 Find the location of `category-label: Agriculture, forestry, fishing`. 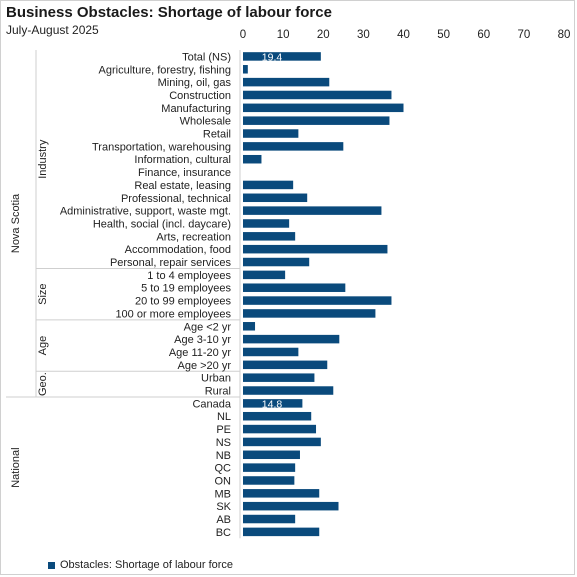

category-label: Agriculture, forestry, fishing is located at coordinates (165, 70).